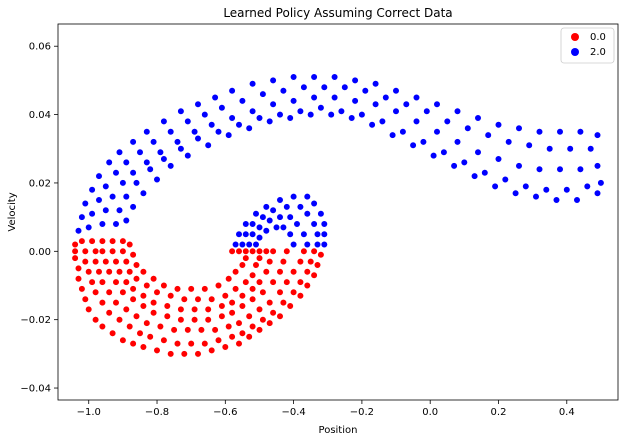 The height and width of the screenshot is (441, 623). I want to click on x-axis: −1.0 −0.8 −0.6 −0.4 −0.2 0.0 0.2 0.4, so click(326, 409).